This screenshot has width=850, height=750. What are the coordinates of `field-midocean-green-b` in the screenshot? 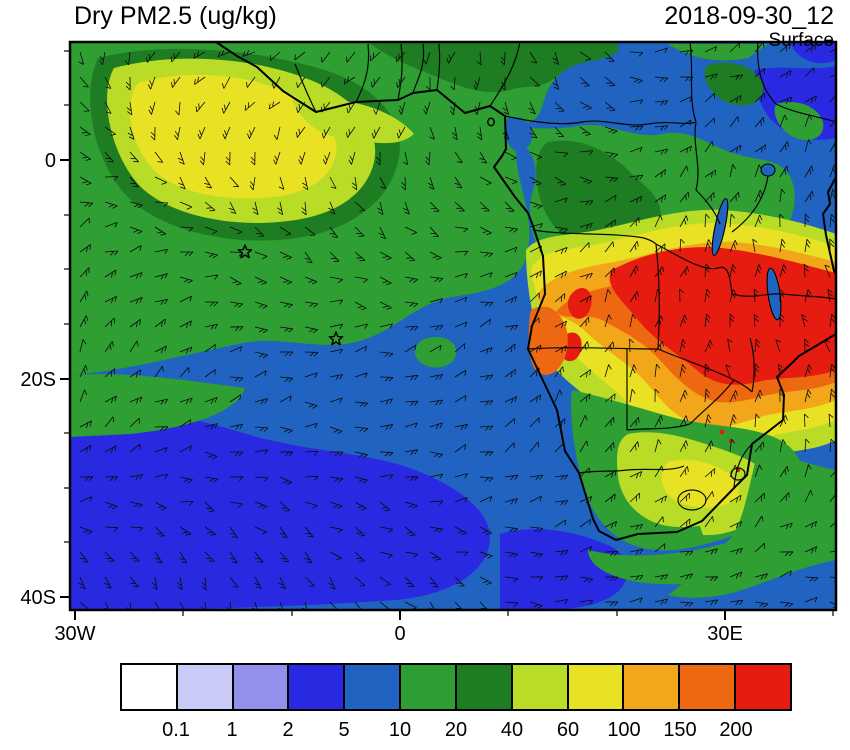 It's located at (435, 352).